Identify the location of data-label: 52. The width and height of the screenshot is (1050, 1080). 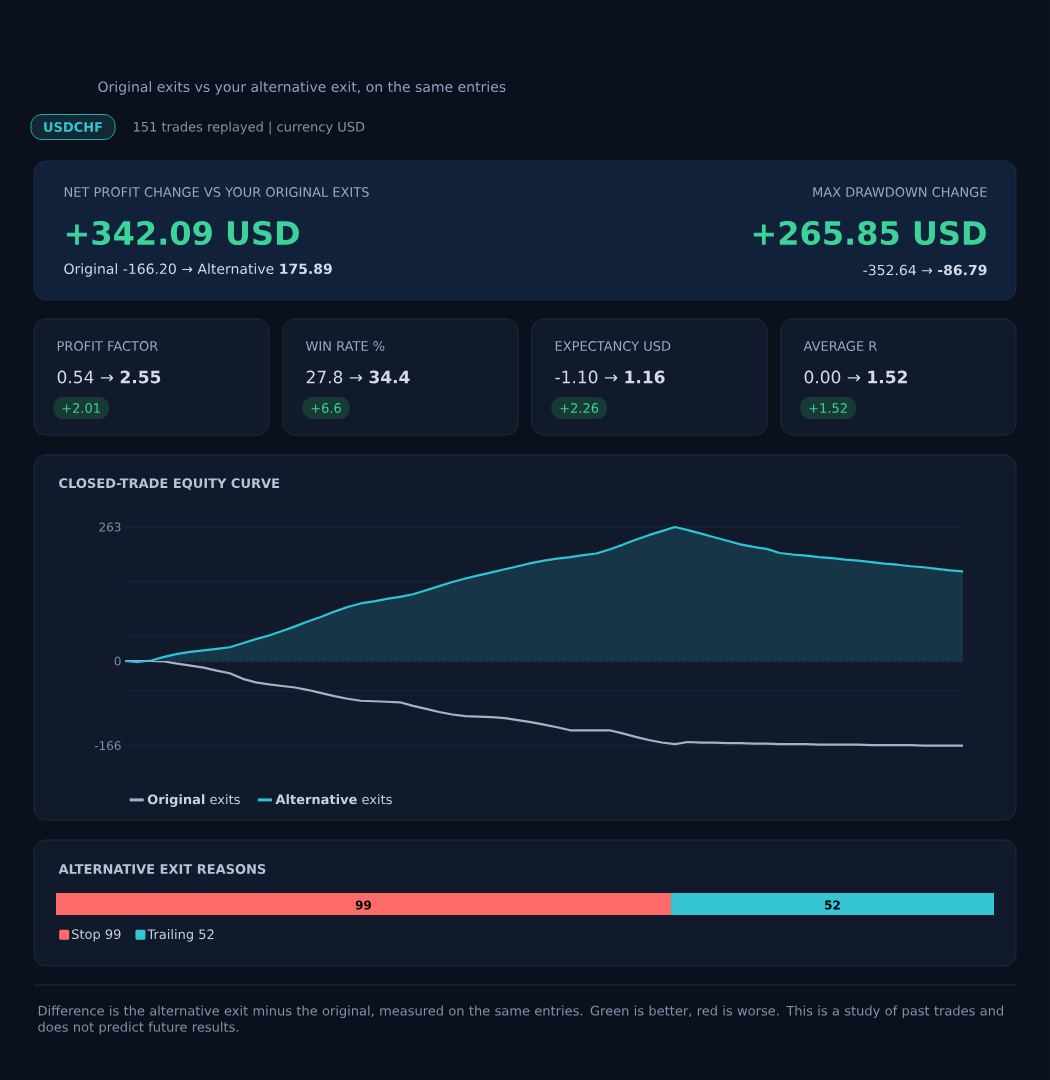
(832, 905).